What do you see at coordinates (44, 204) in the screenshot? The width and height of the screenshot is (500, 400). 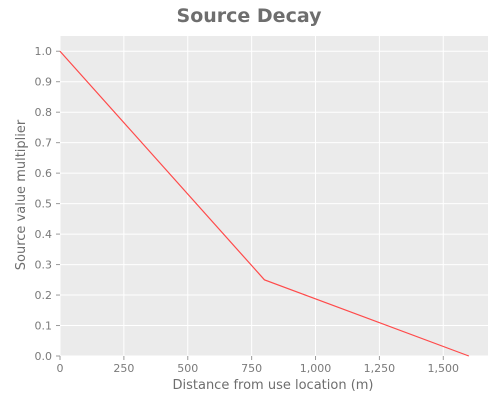 I see `y-tick-label-5: 0.5` at bounding box center [44, 204].